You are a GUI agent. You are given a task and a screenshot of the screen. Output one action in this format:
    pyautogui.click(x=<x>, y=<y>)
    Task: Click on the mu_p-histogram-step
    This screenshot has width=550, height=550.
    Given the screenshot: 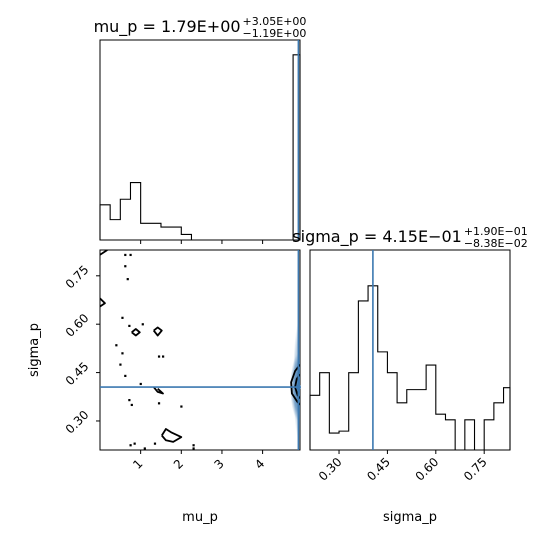 What is the action you would take?
    pyautogui.click(x=200, y=147)
    